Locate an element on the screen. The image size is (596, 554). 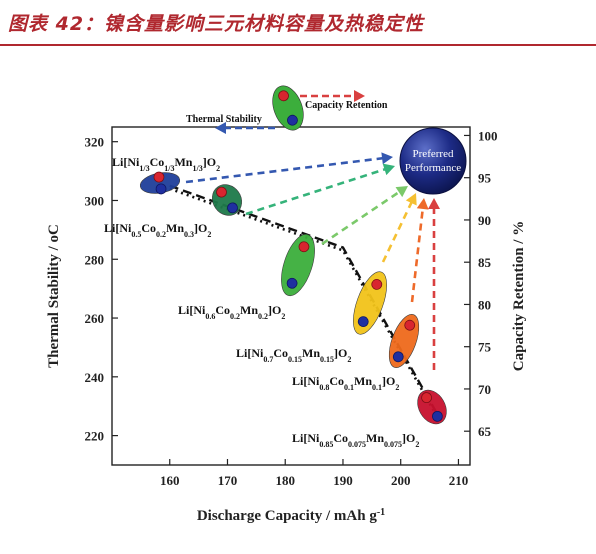
arrow-to-target-3-shaft is located at coordinates (362, 217).